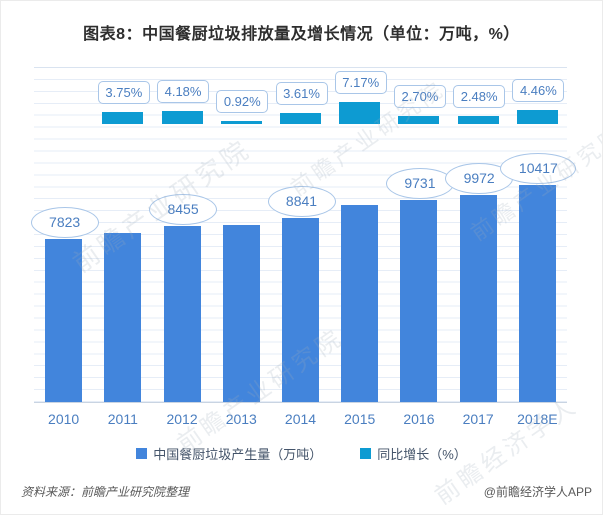  Describe the element at coordinates (538, 169) in the screenshot. I see `value-label: 10417` at that location.